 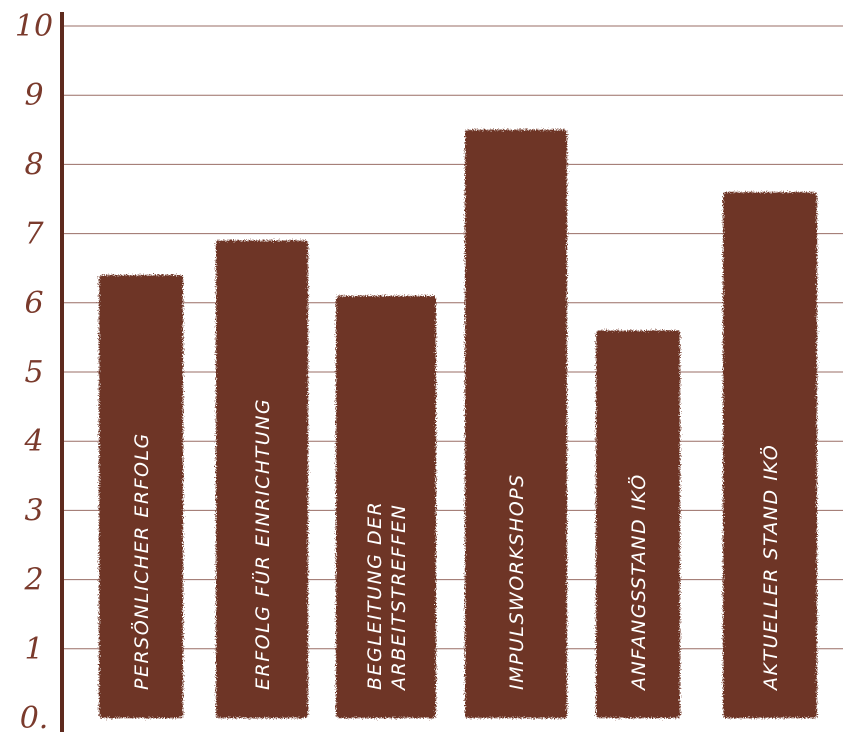 What do you see at coordinates (33, 510) in the screenshot?
I see `y-tick-label: 3` at bounding box center [33, 510].